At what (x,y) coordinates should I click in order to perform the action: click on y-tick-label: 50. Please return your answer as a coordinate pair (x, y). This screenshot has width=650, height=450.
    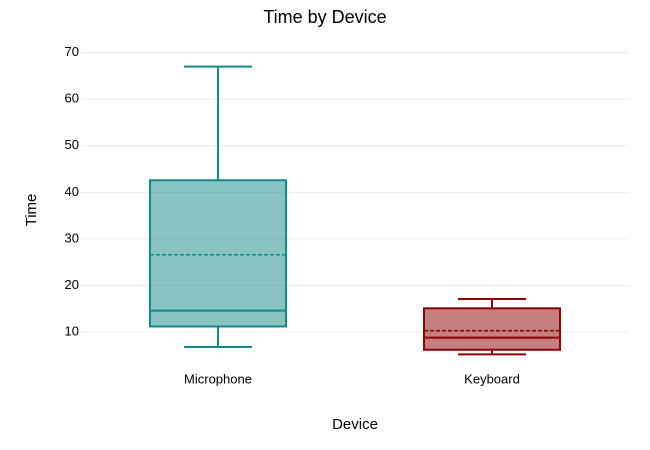
    Looking at the image, I should click on (72, 144).